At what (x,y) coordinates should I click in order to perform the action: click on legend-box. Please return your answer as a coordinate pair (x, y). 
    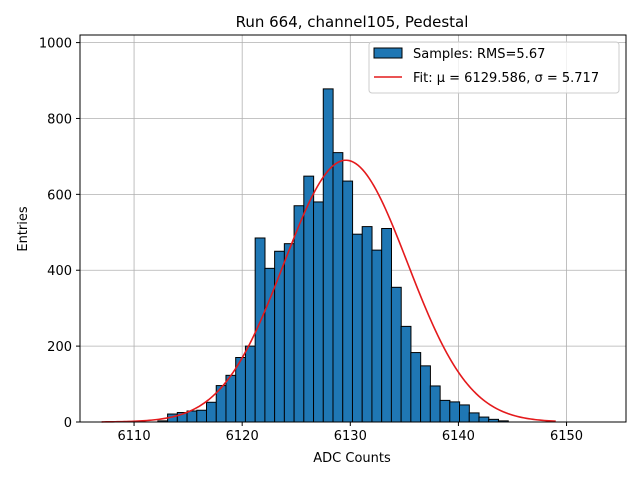
    Looking at the image, I should click on (494, 67).